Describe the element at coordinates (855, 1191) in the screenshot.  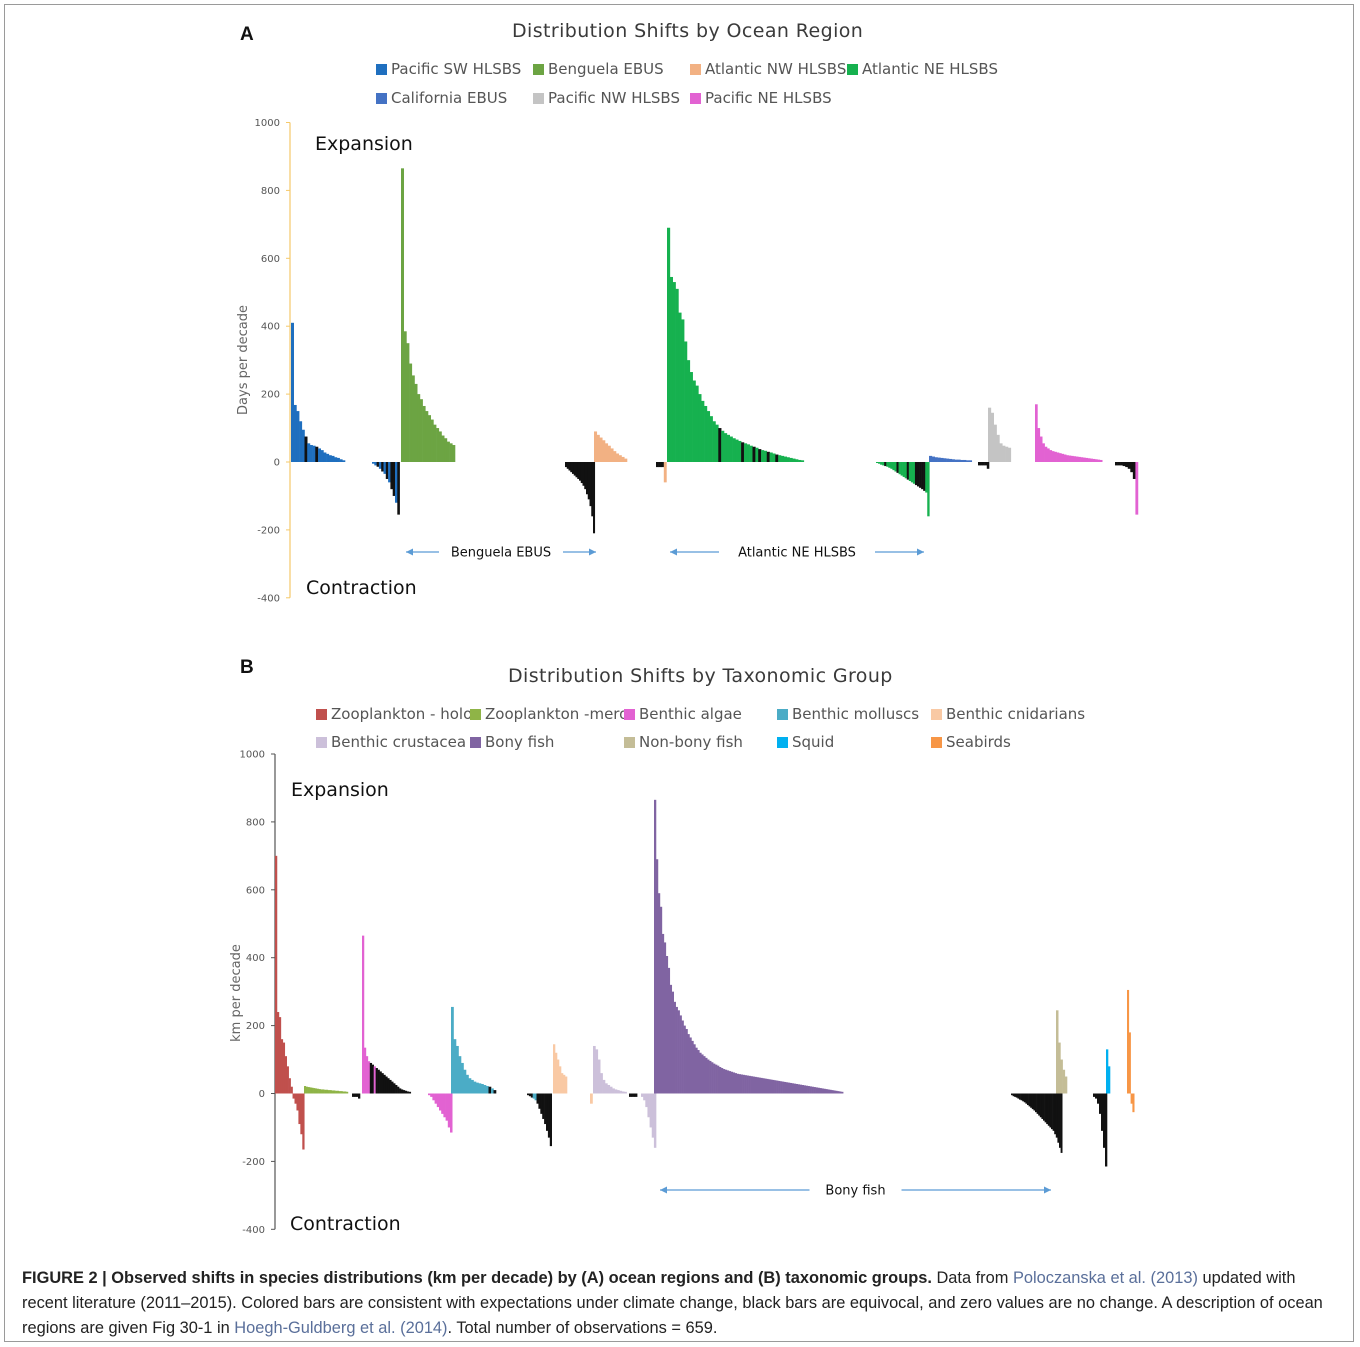
I see `range-arrow-bony-fish: Bony fish` at that location.